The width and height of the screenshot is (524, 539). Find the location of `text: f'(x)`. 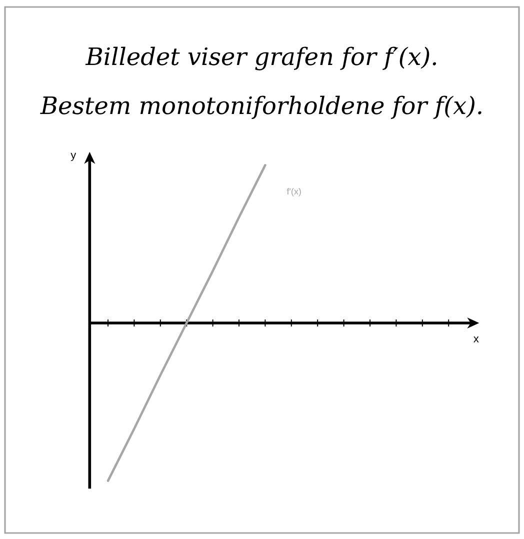

text: f'(x) is located at coordinates (293, 192).